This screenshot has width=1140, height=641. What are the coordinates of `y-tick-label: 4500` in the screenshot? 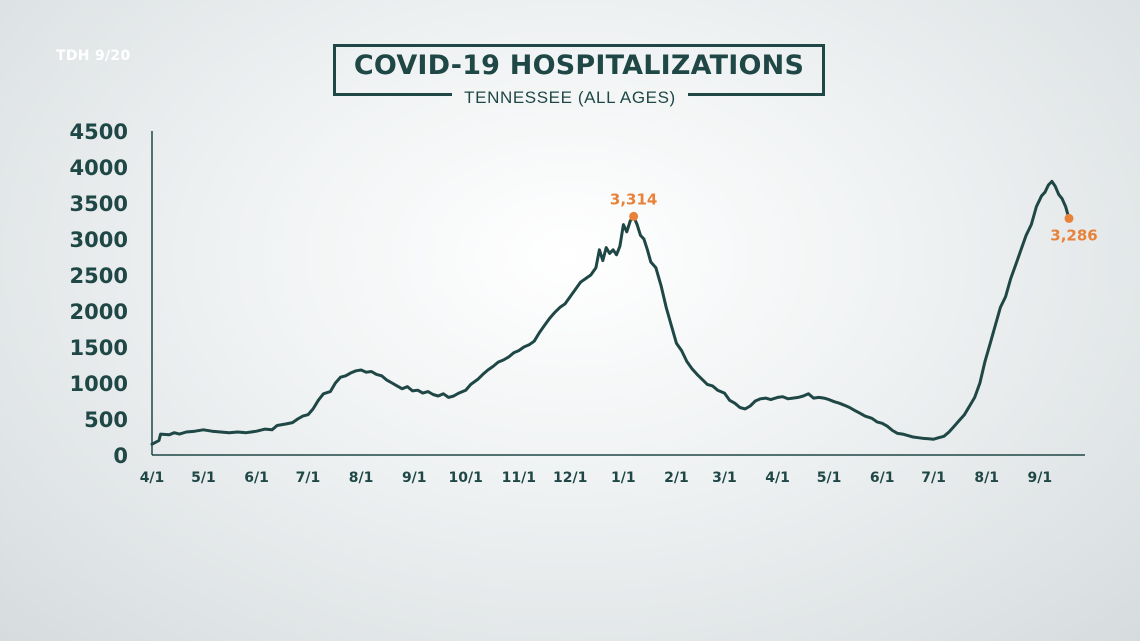 It's located at (99, 132).